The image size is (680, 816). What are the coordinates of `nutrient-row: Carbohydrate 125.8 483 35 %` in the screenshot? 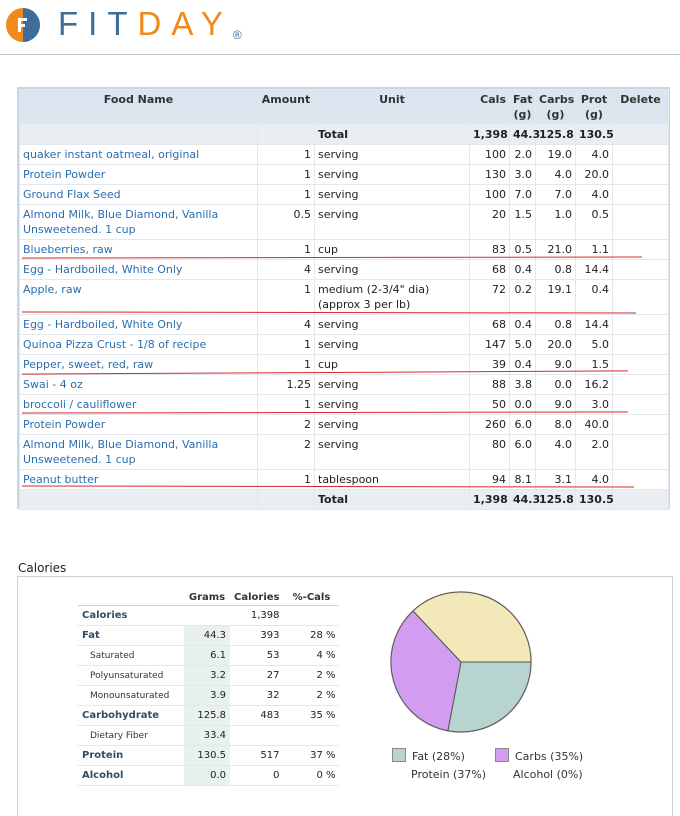 It's located at (209, 715).